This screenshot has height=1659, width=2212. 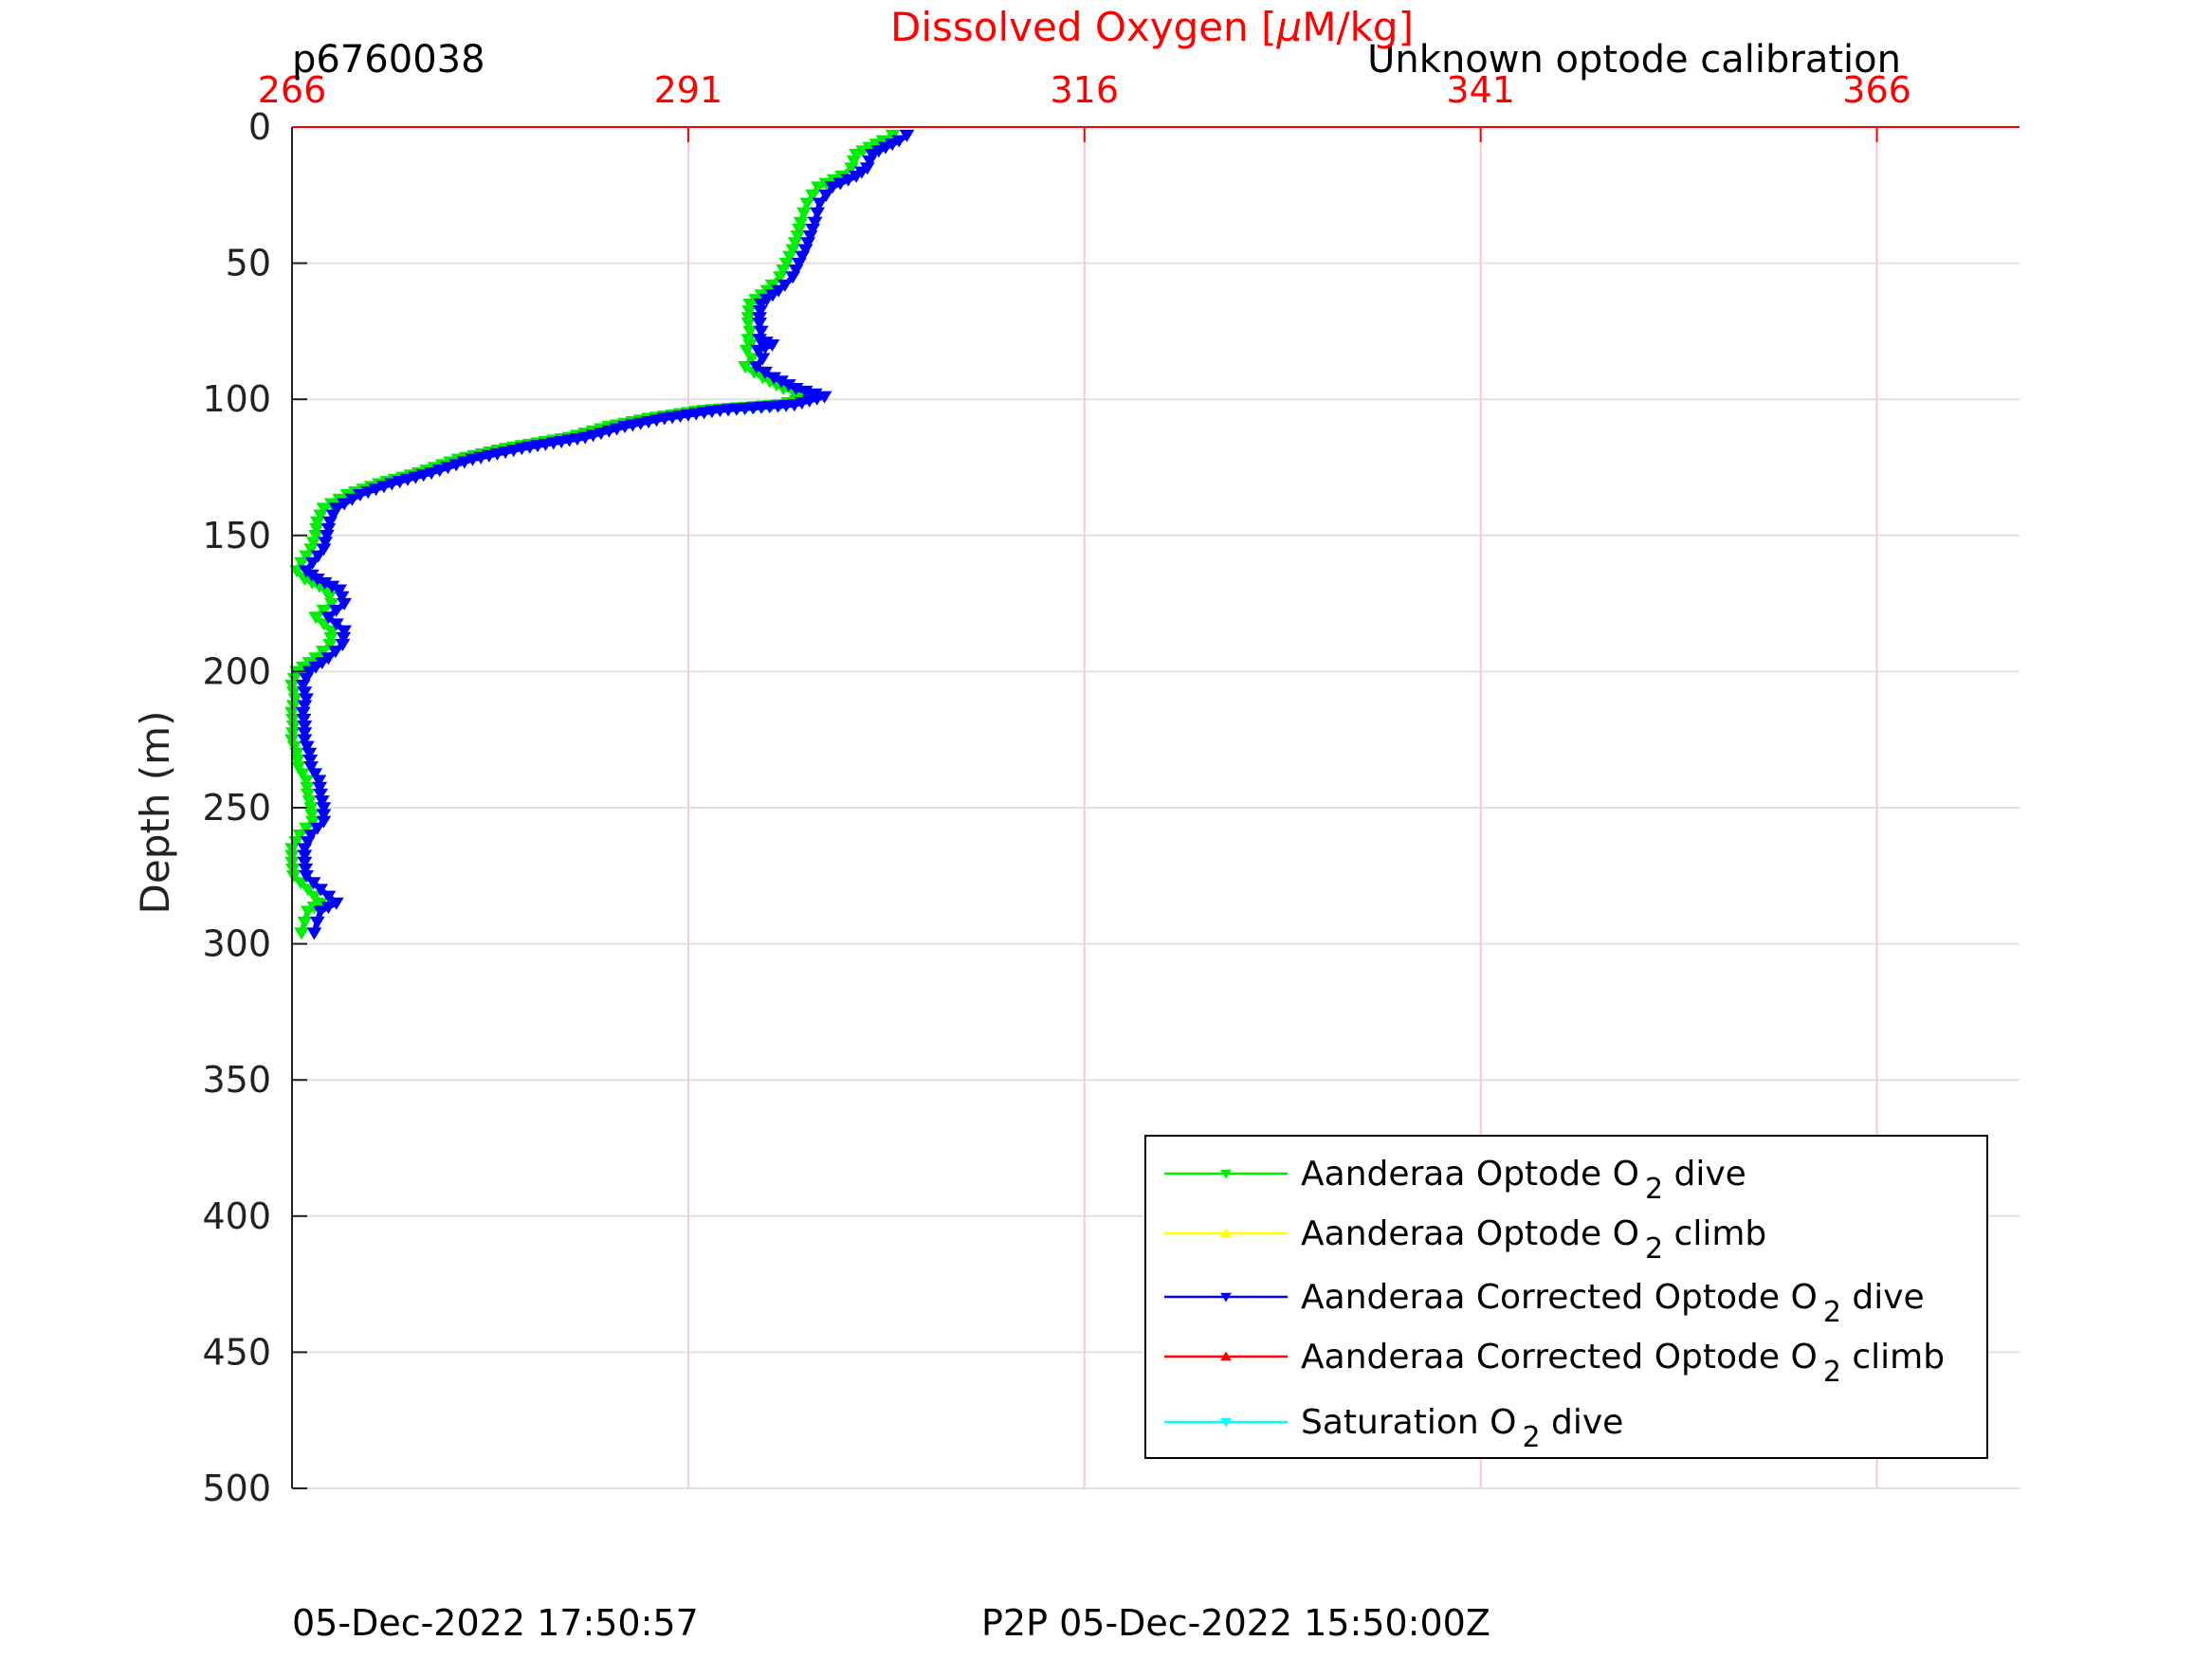 I want to click on x-tick-label: 291, so click(x=688, y=90).